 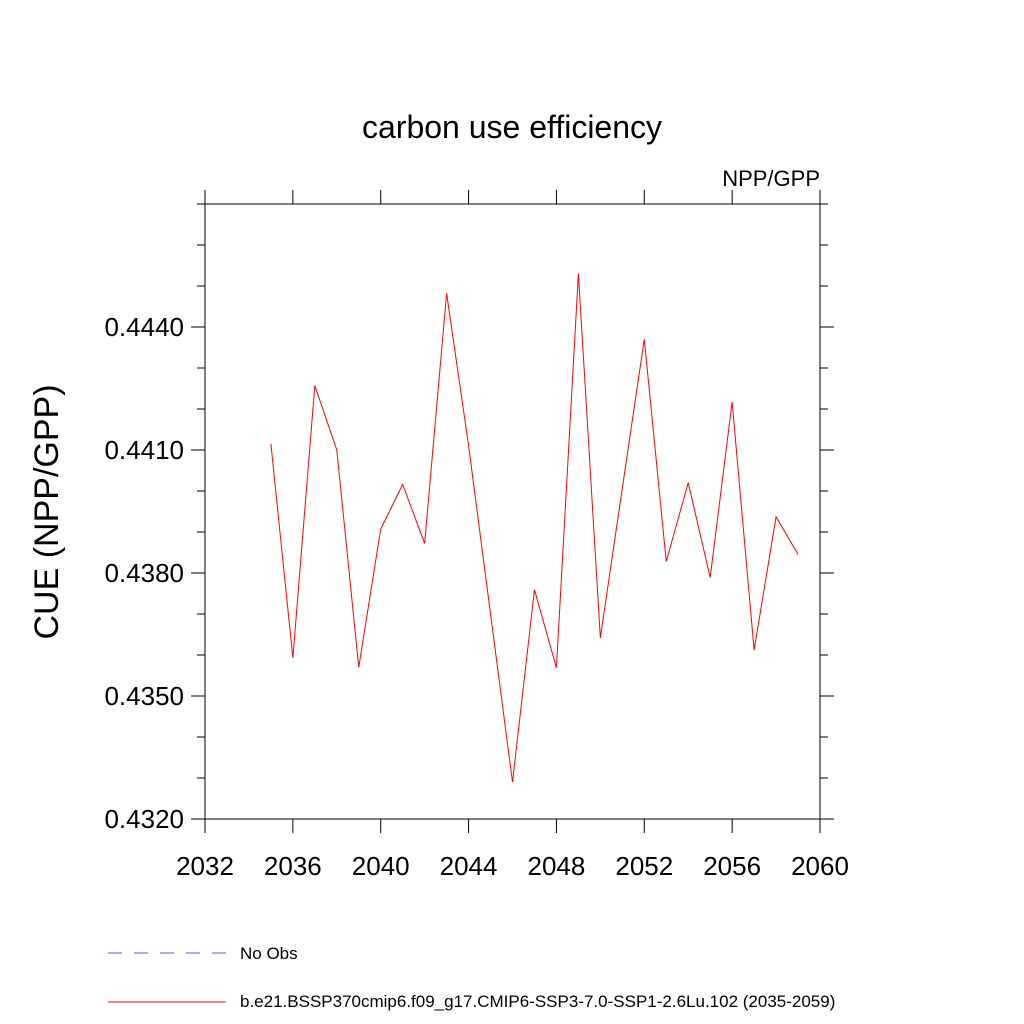 What do you see at coordinates (269, 953) in the screenshot?
I see `legend-label-no-obs: No Obs` at bounding box center [269, 953].